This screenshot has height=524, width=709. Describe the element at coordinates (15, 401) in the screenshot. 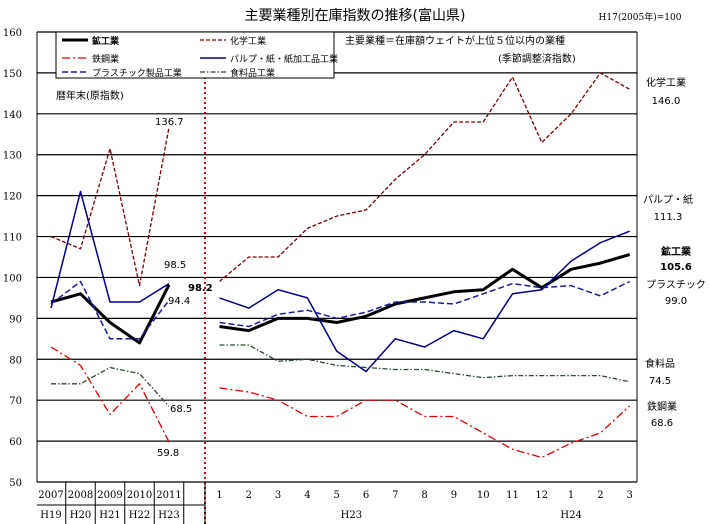

I see `y-tick-label: 70` at that location.